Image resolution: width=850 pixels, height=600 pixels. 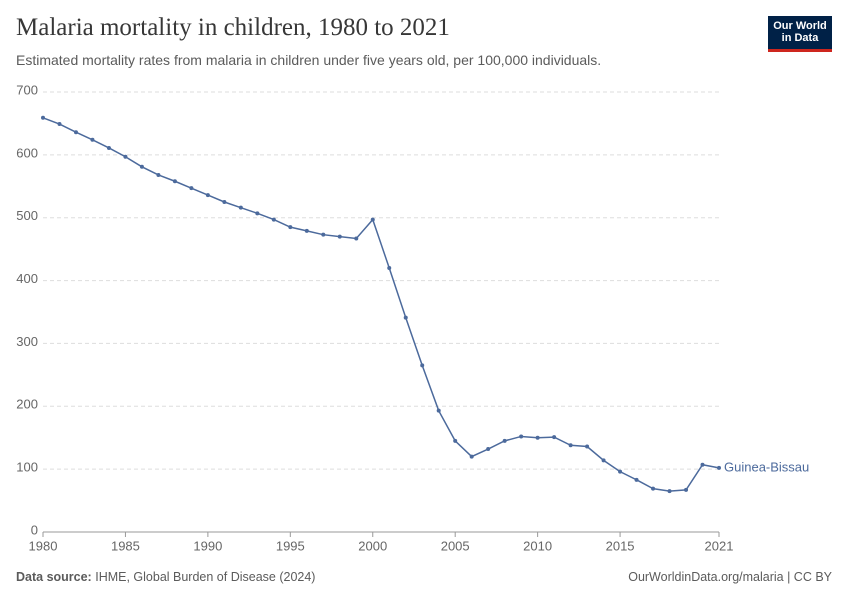 I want to click on x-tick-label: 1980, so click(x=43, y=545).